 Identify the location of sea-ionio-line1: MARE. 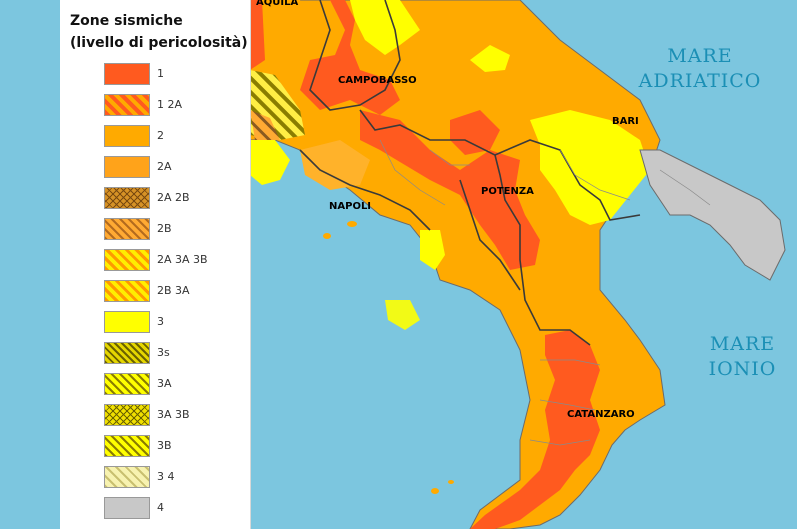
(742, 344).